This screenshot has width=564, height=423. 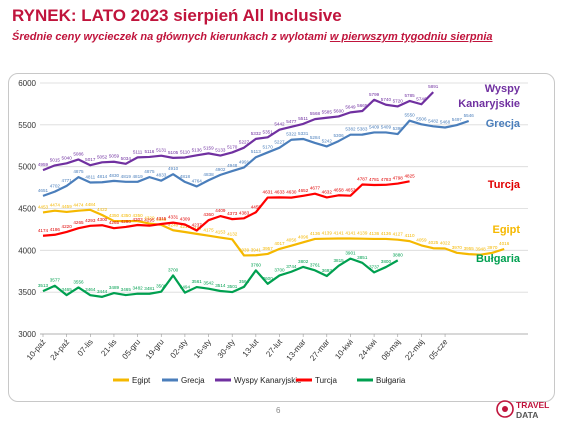 I want to click on x-tick-label: 19-gru, so click(x=155, y=349).